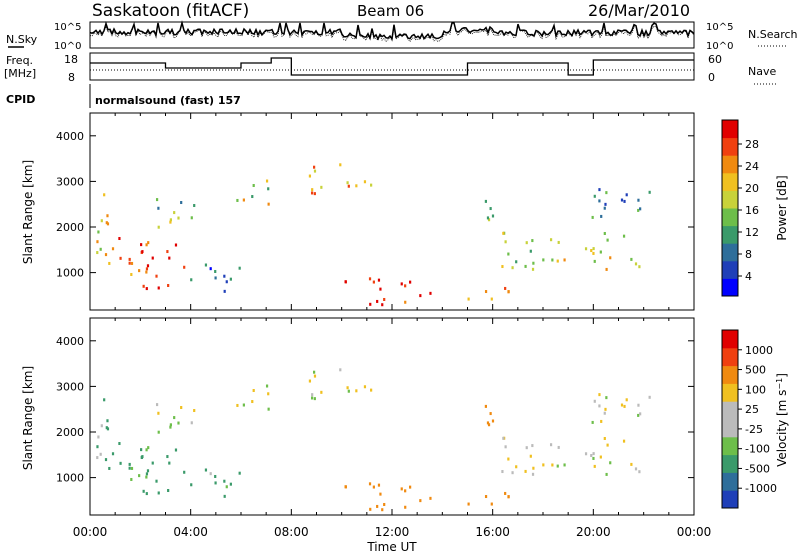 This screenshot has height=554, width=800. Describe the element at coordinates (70, 136) in the screenshot. I see `y-tick-label: 4000` at that location.